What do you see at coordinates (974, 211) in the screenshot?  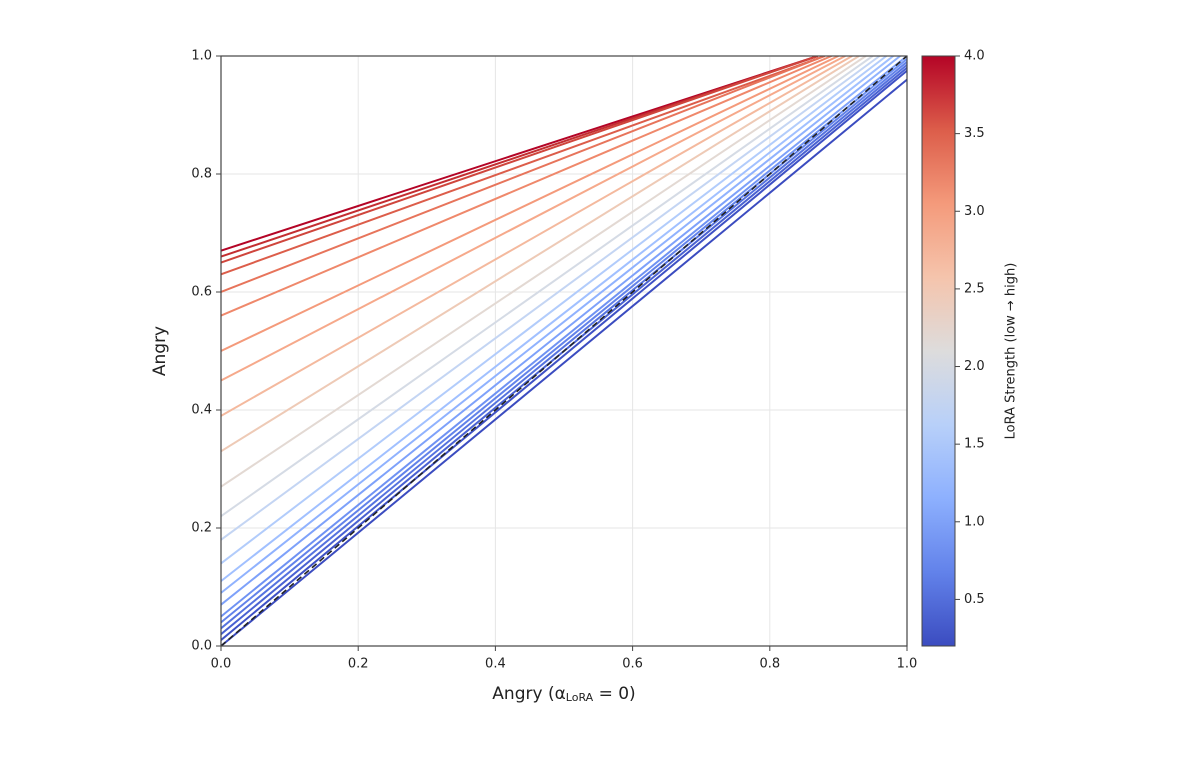 I see `colorbar-tick-label: 3.0` at bounding box center [974, 211].